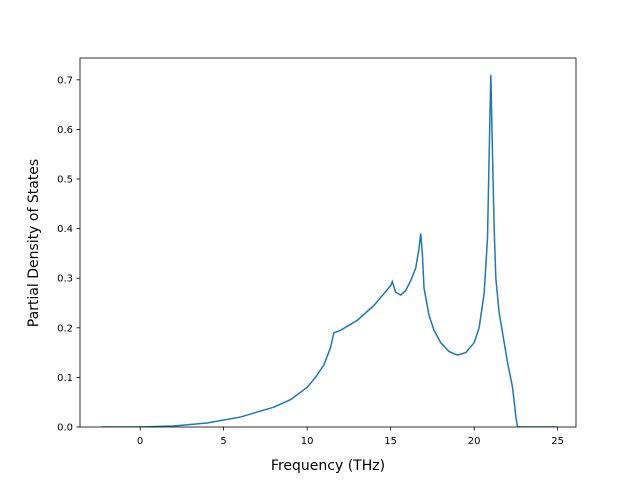  What do you see at coordinates (65, 279) in the screenshot?
I see `y-tick-label: 0.3` at bounding box center [65, 279].